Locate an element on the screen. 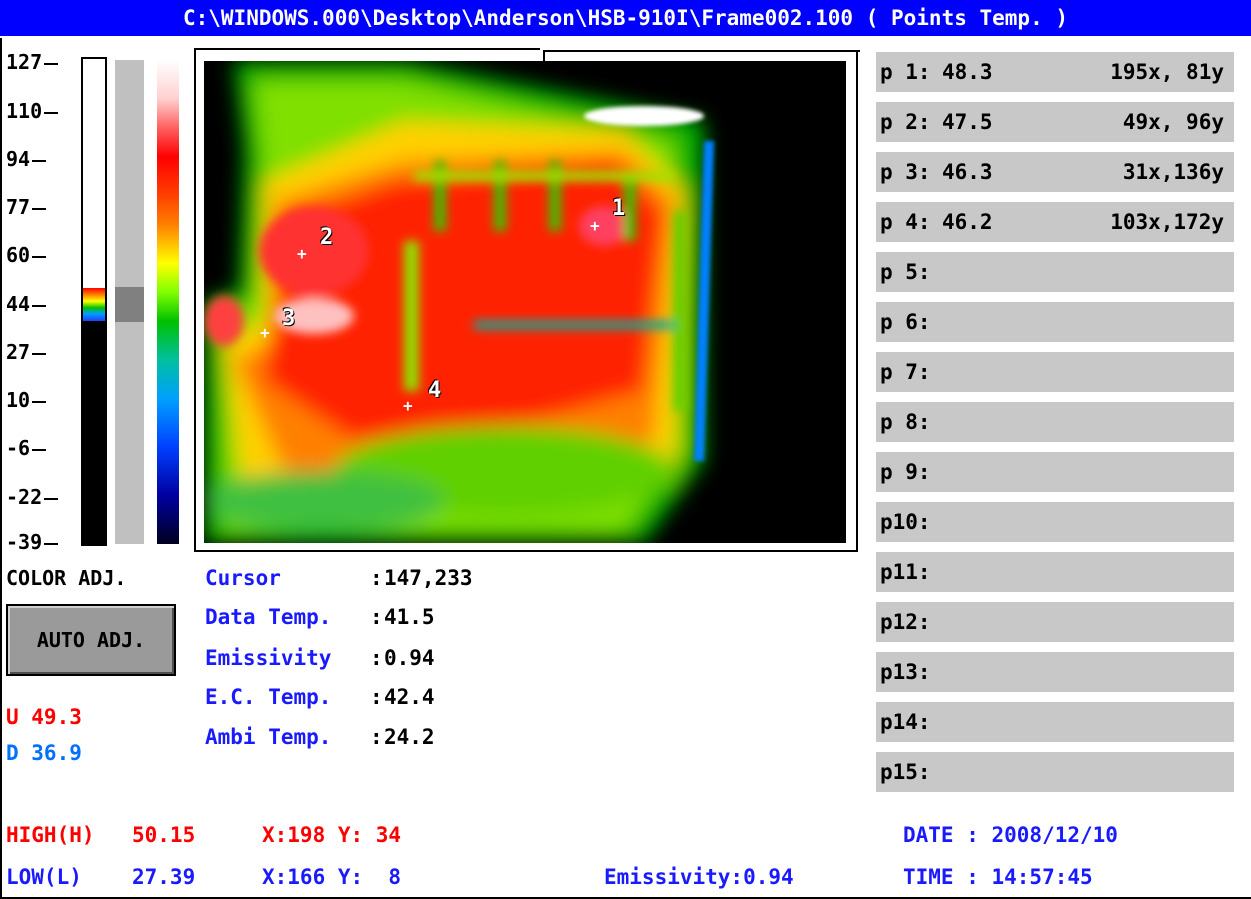 The height and width of the screenshot is (899, 1251). point-row: p 5: is located at coordinates (1055, 272).